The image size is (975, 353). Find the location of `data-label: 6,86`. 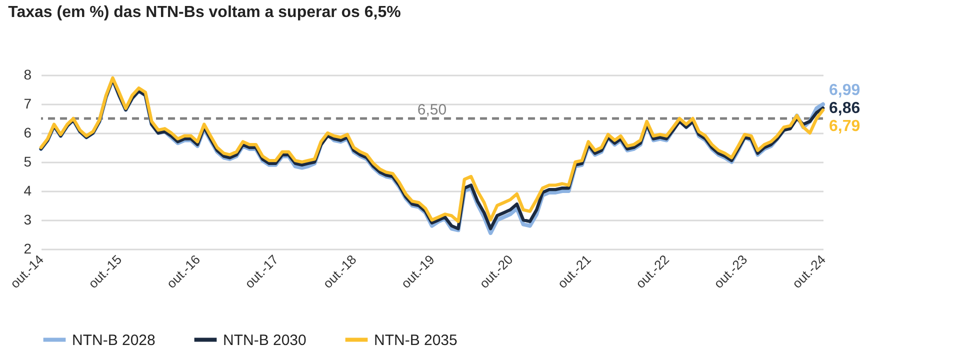

data-label: 6,86 is located at coordinates (844, 109).